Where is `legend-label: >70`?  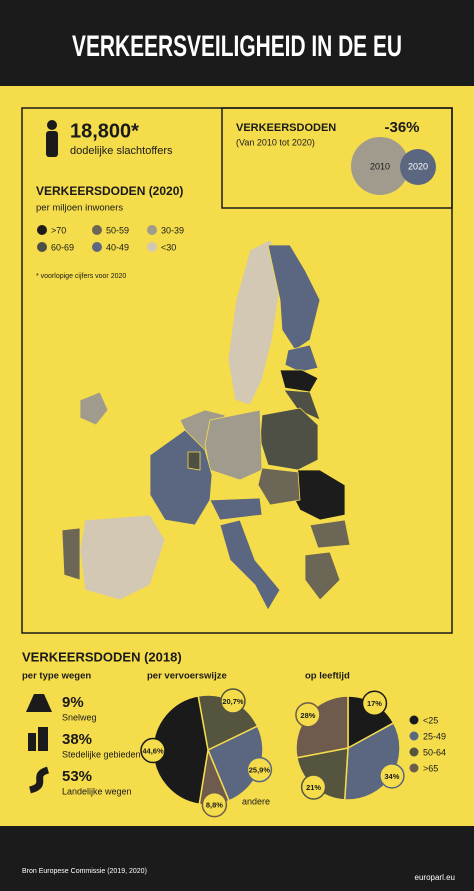 legend-label: >70 is located at coordinates (58, 230).